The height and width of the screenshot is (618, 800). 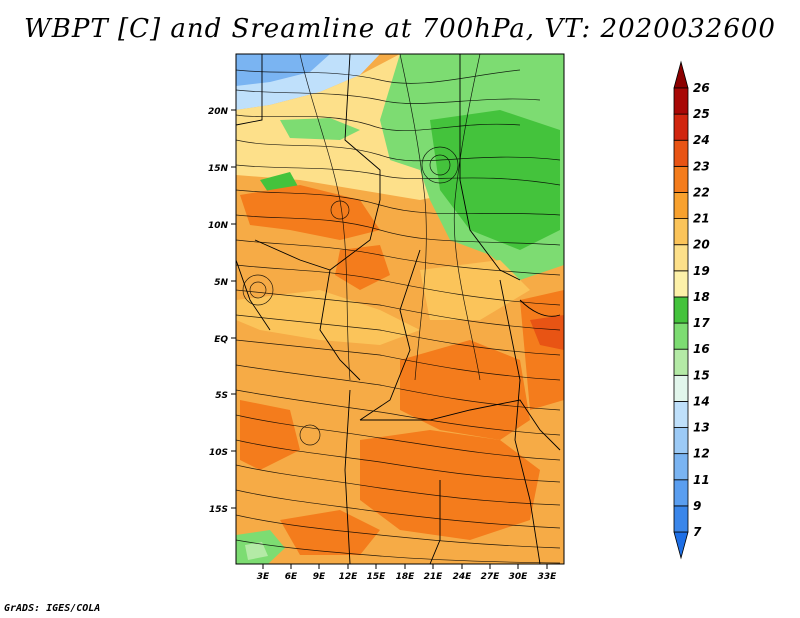 I want to click on colorbar-label: 25, so click(x=701, y=114).